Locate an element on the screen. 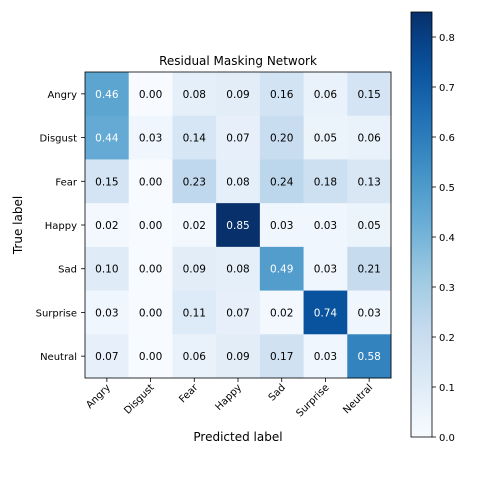  colorbar-tick-label: 0.2 is located at coordinates (447, 338).